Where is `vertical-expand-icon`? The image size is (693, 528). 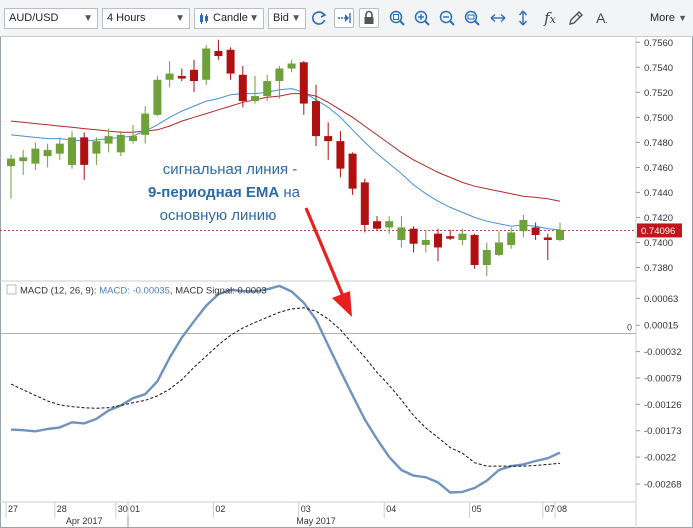 vertical-expand-icon is located at coordinates (523, 18).